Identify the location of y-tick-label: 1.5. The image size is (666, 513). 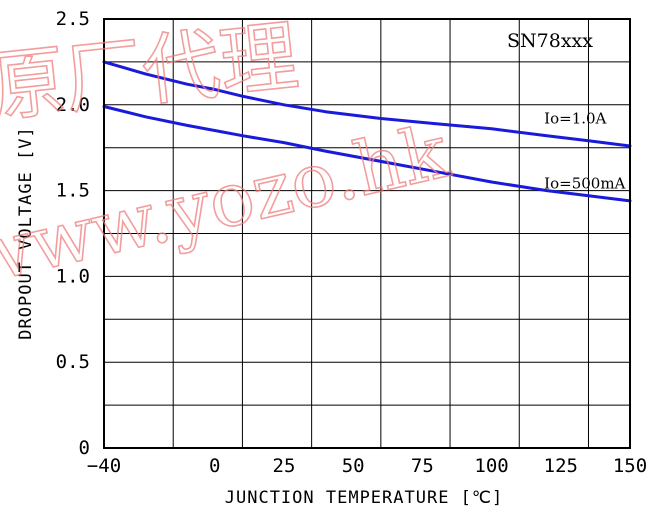
(73, 191).